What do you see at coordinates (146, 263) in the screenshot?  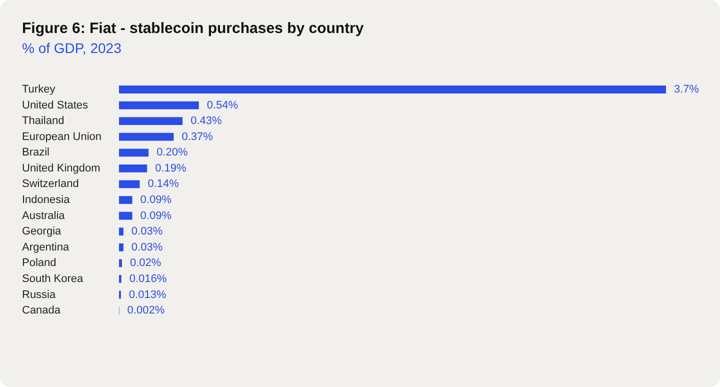 I see `data-label: 0.02%` at bounding box center [146, 263].